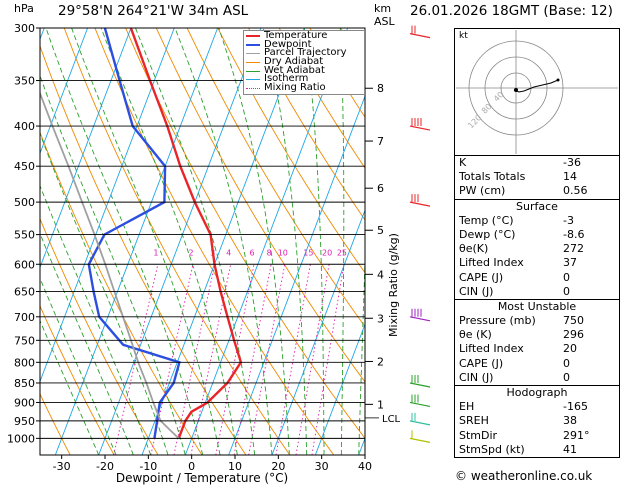 Image resolution: width=629 pixels, height=486 pixels. What do you see at coordinates (570, 263) in the screenshot?
I see `index-value: 37` at bounding box center [570, 263].